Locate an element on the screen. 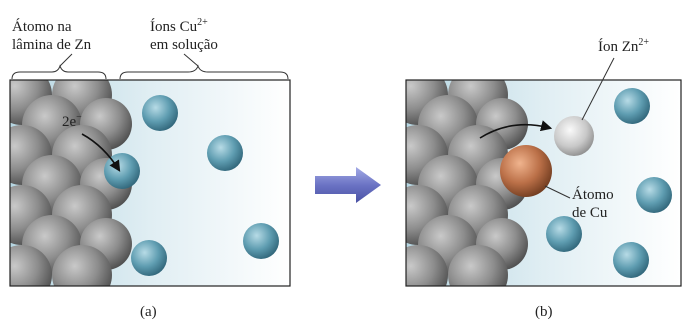 The image size is (683, 324). label-cu-atom: Átomo de Cu is located at coordinates (593, 204).